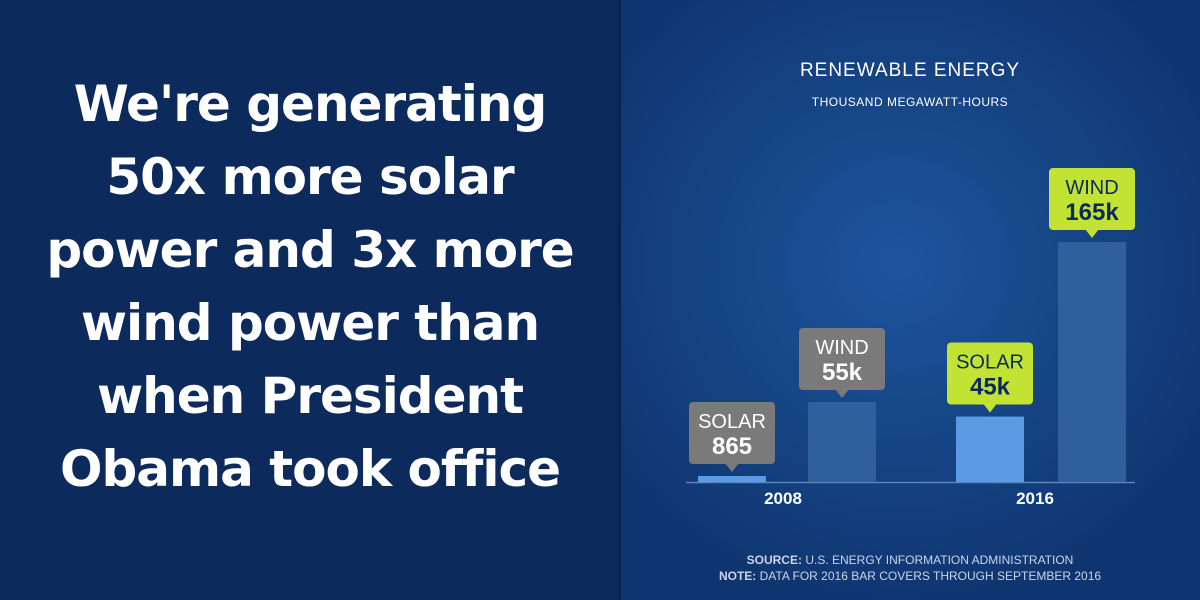  Describe the element at coordinates (1035, 498) in the screenshot. I see `x-tick-label: 2016` at that location.